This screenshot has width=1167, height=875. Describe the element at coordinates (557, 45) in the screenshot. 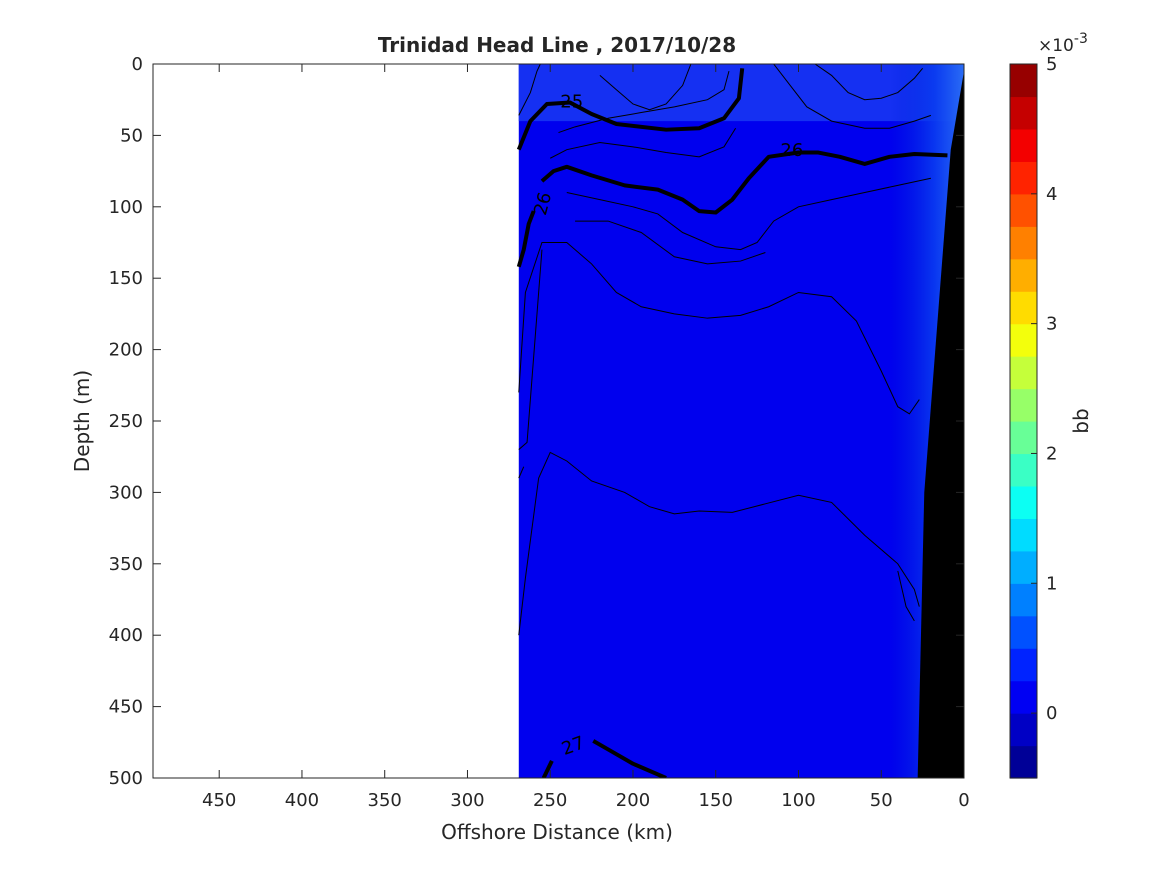

I see `chart-title: Trinidad Head Line , 2017/10/28` at that location.